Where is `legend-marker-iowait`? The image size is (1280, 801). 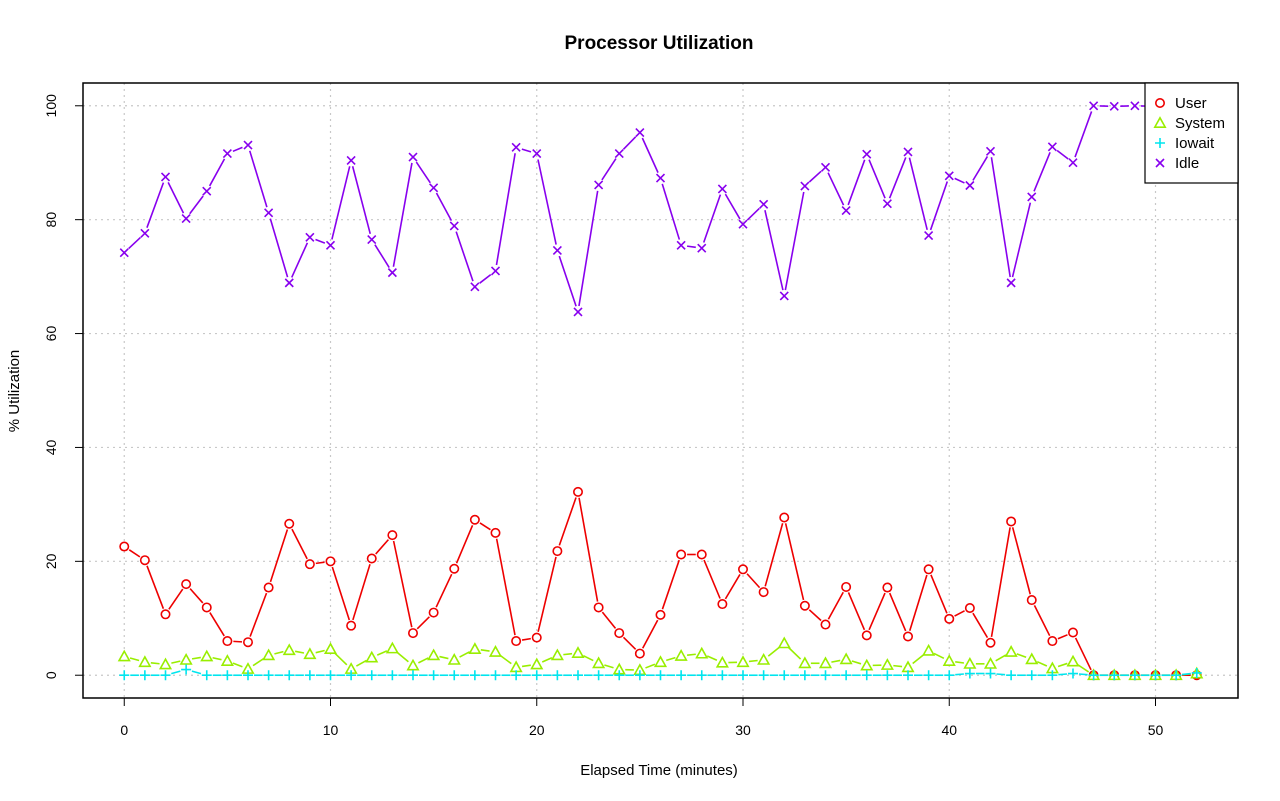 legend-marker-iowait is located at coordinates (1160, 143).